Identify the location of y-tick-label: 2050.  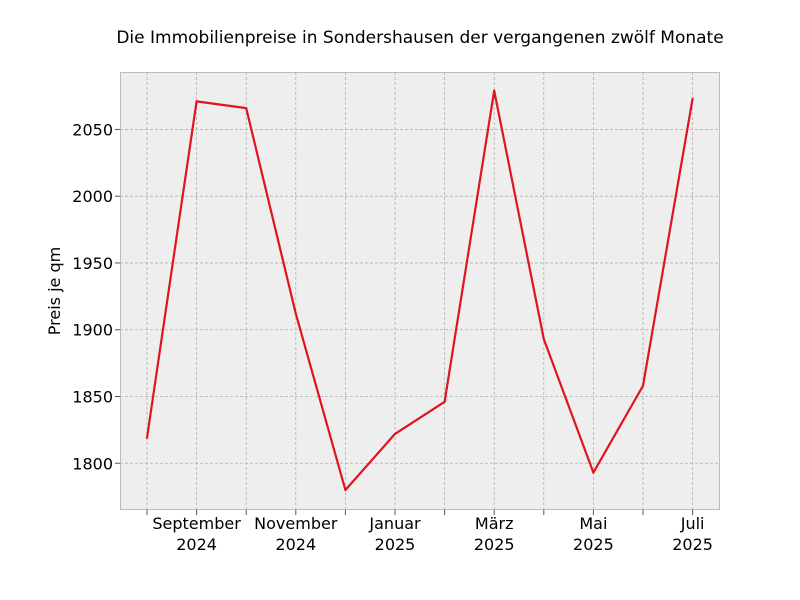
(92, 129).